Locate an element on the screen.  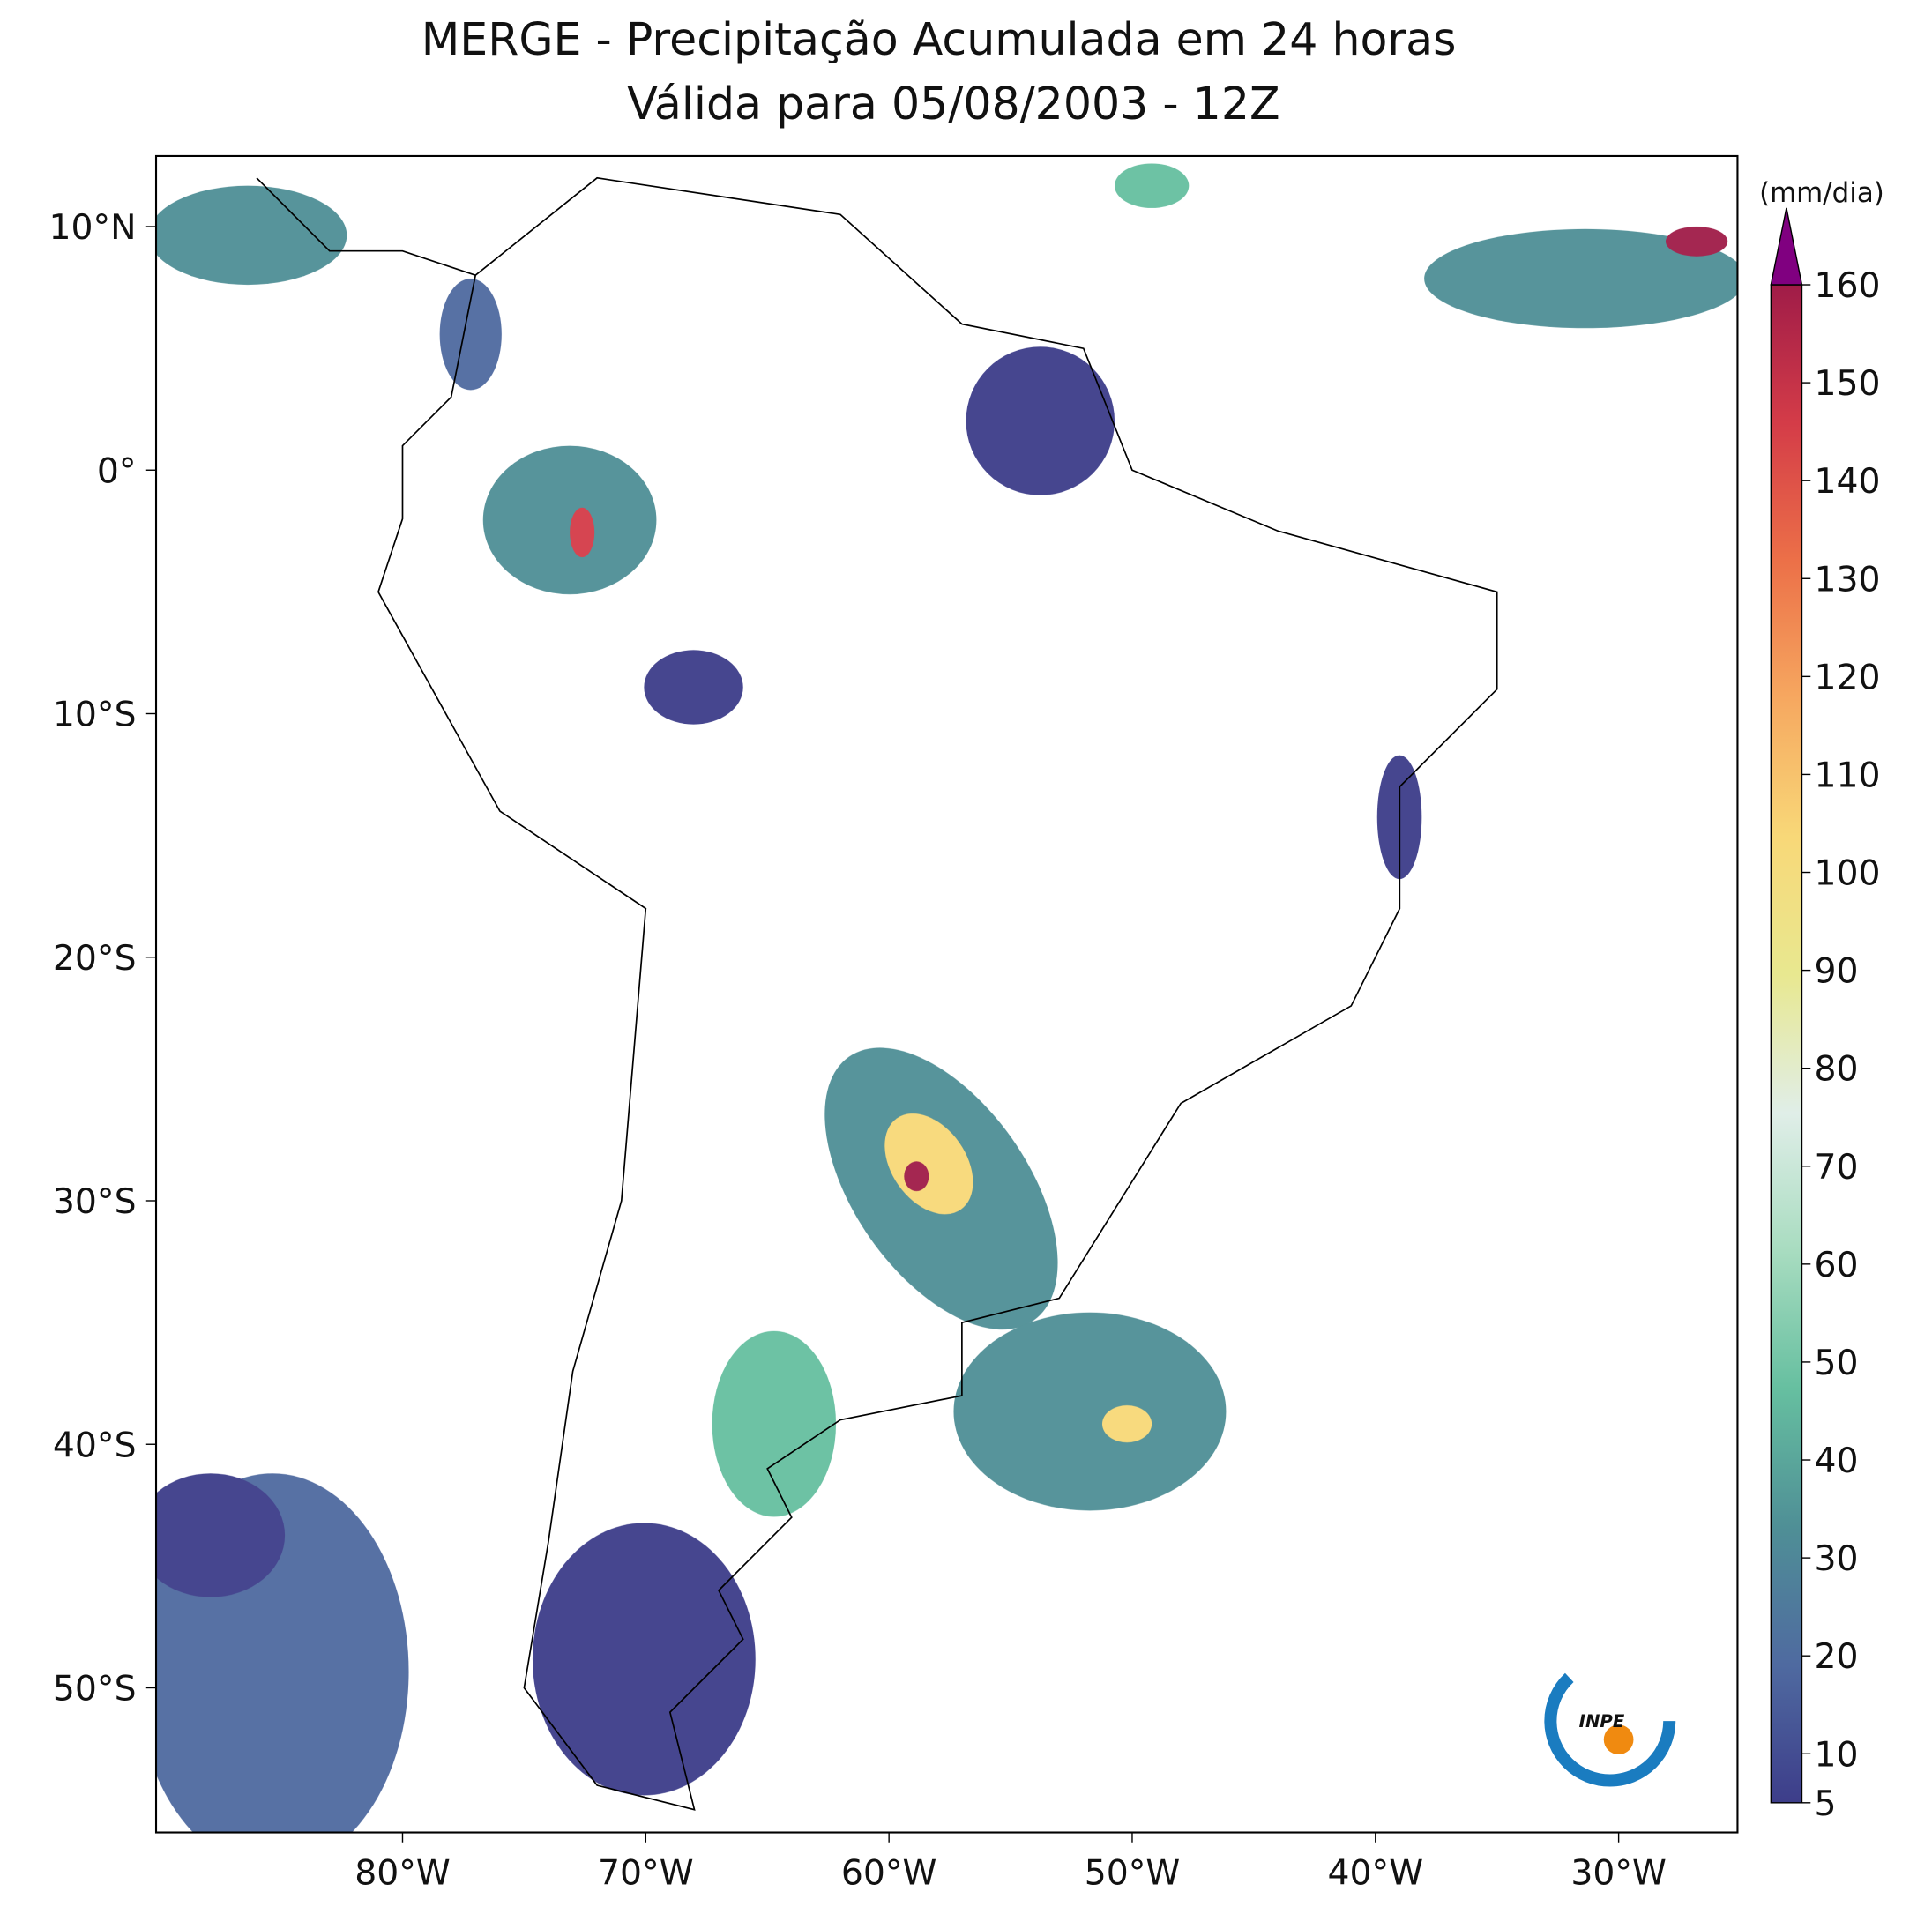
x-tick-label: 30°W is located at coordinates (1618, 1874).